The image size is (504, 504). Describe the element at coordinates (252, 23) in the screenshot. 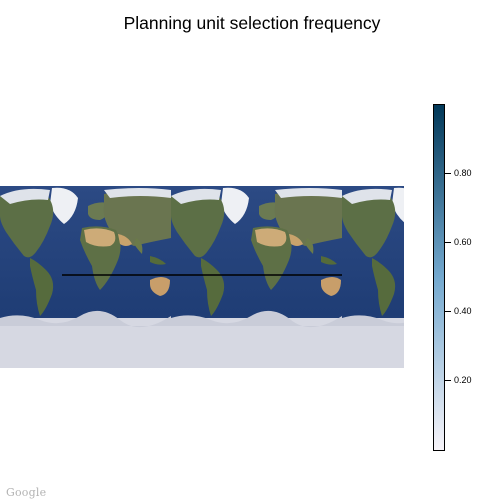

I see `plot-title: Planning unit selection frequency` at that location.